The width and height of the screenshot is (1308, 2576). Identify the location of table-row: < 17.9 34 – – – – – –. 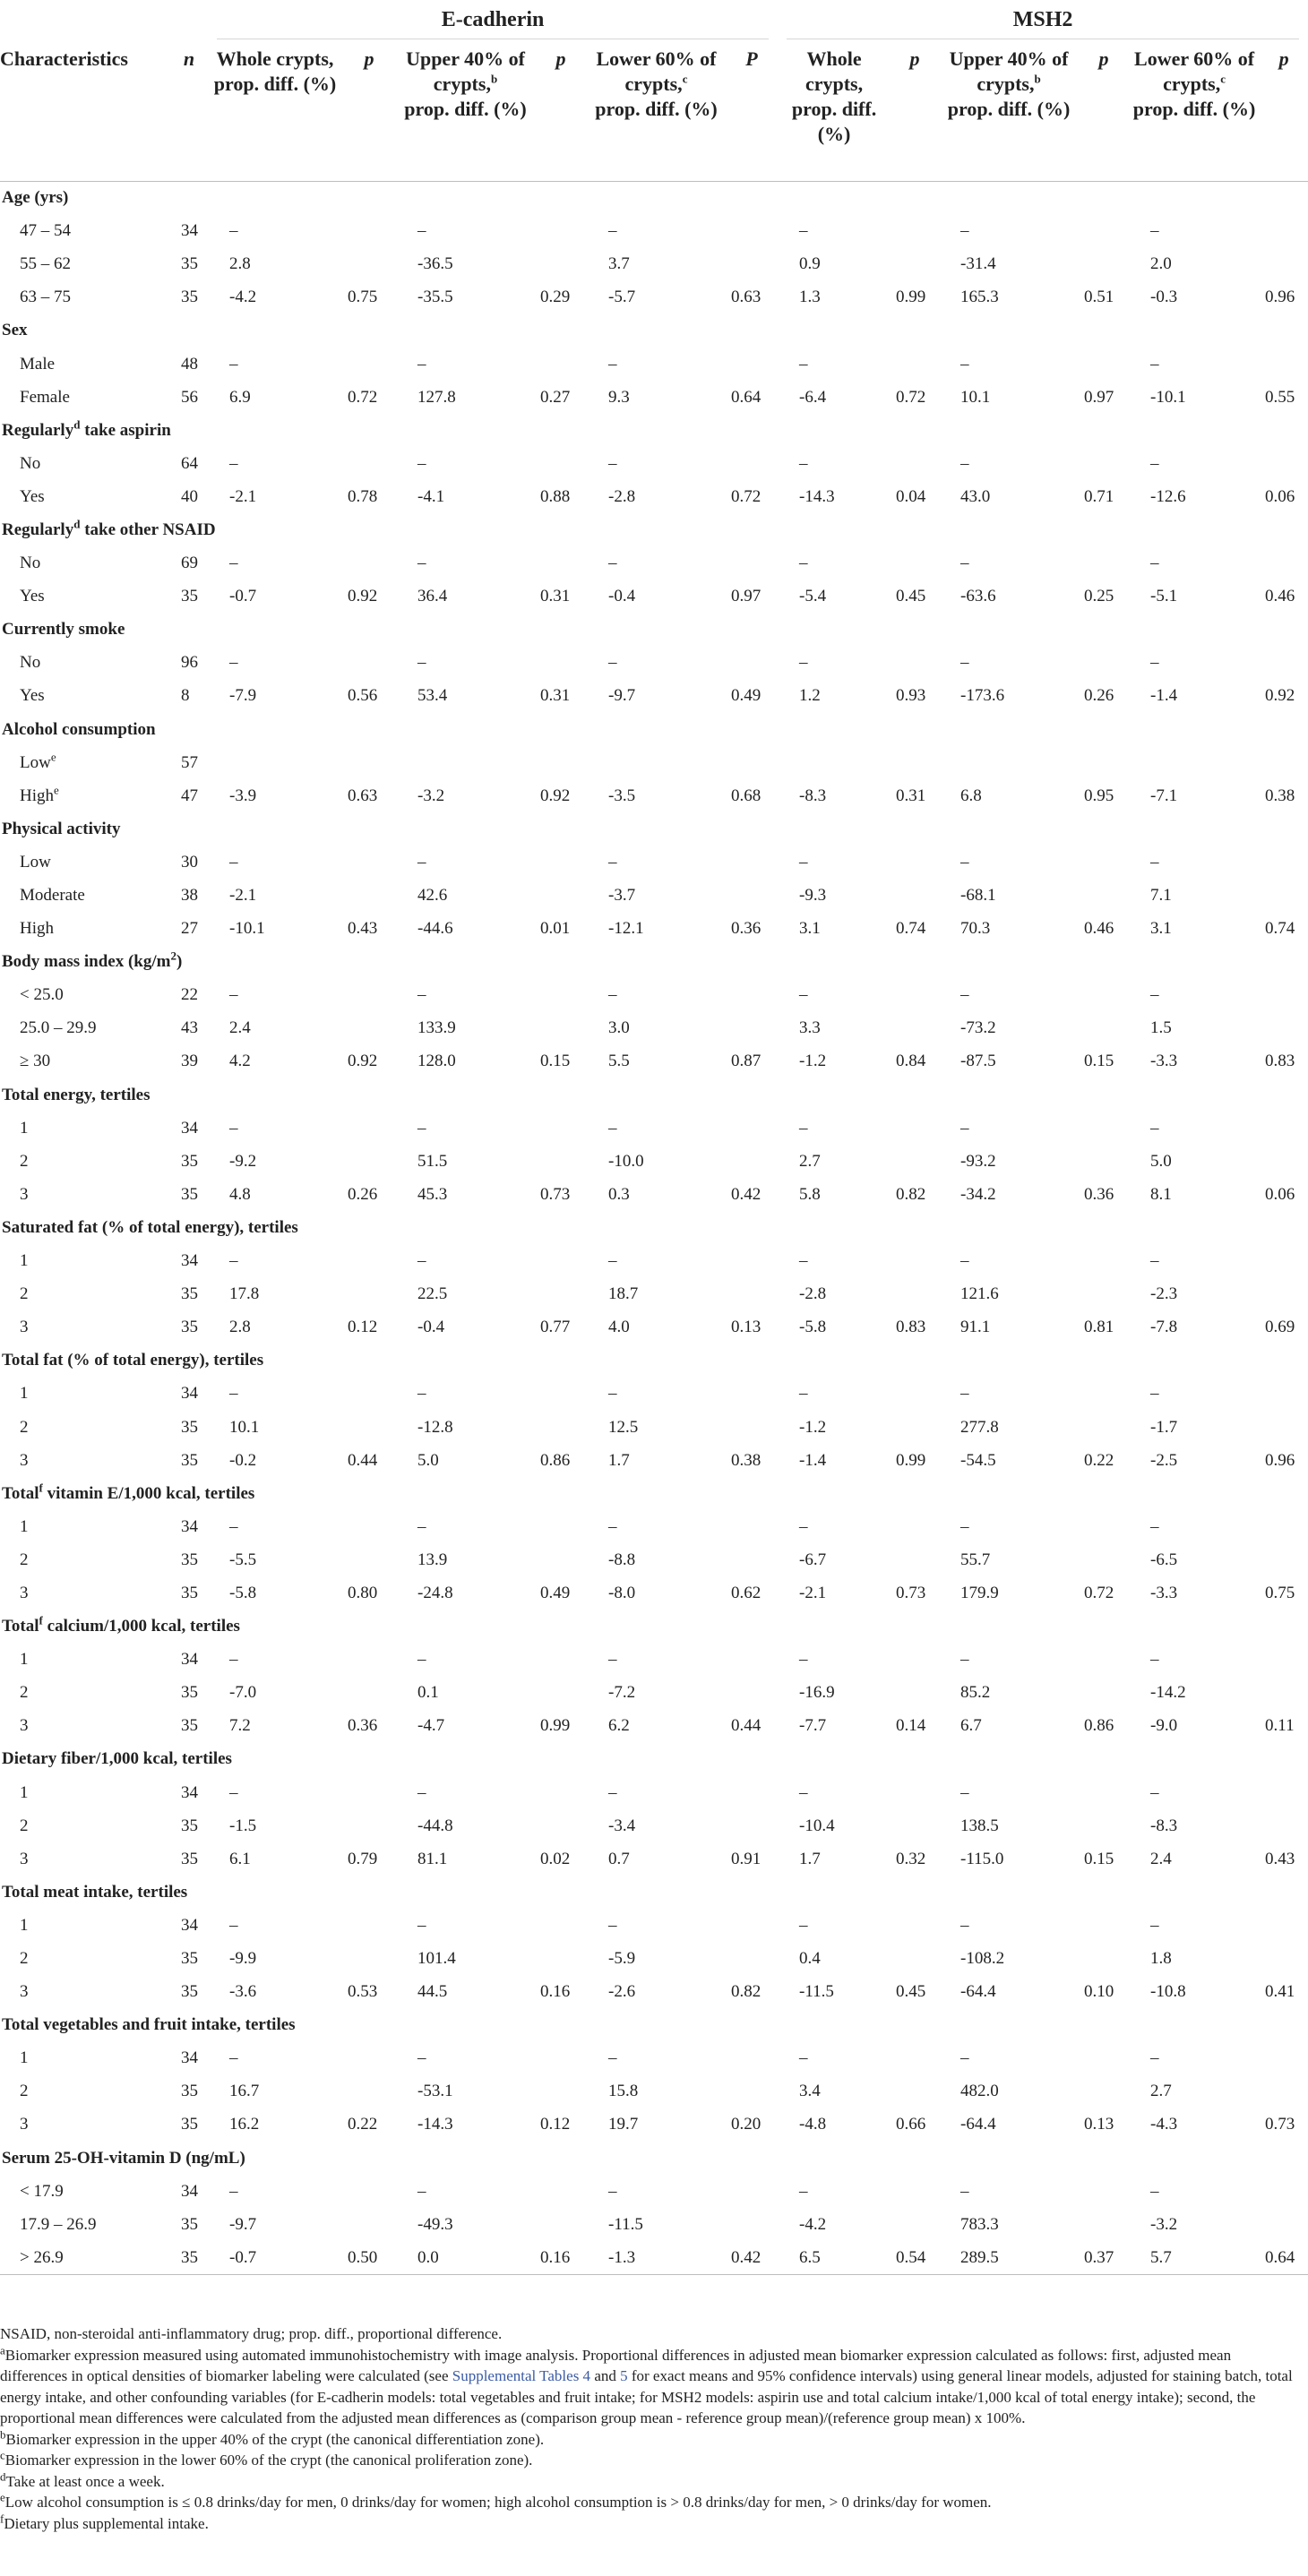
(654, 2191).